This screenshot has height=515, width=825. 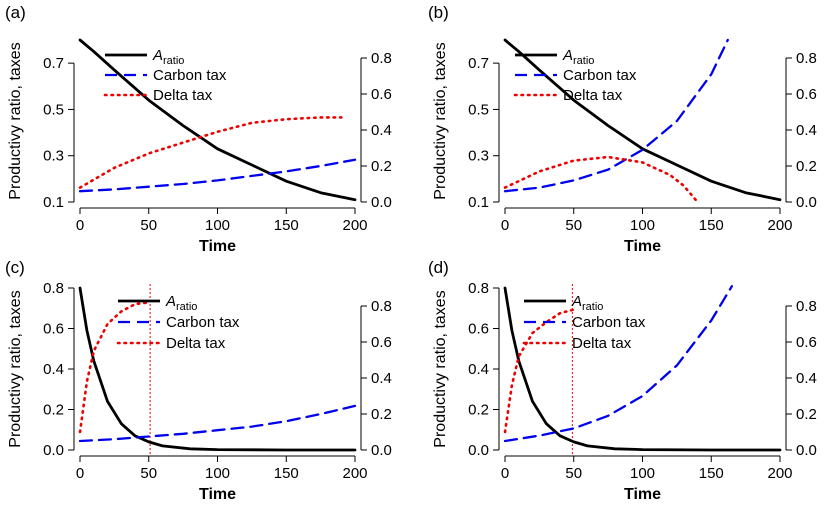 I want to click on panel-label: (b), so click(x=438, y=12).